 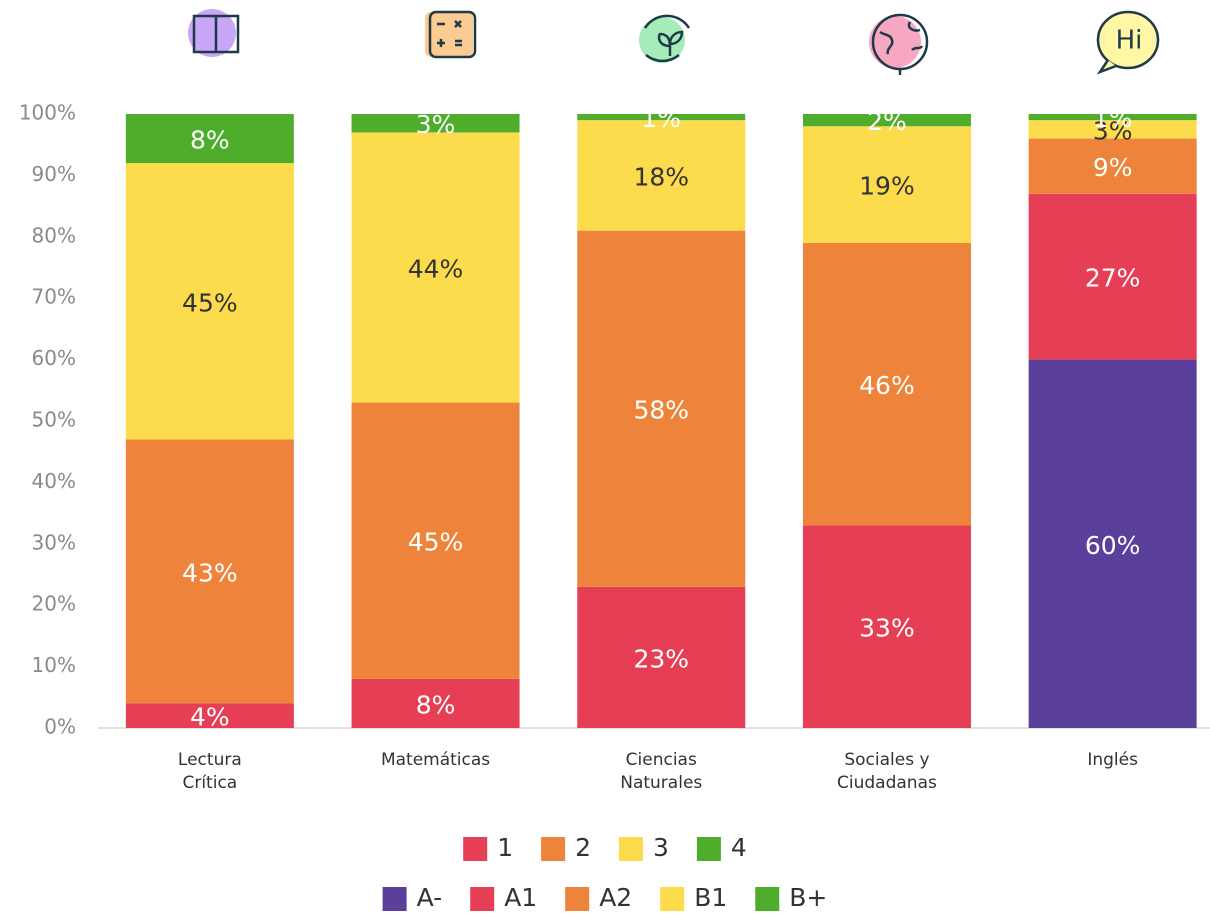 I want to click on y-tick-label: 30%, so click(x=54, y=542).